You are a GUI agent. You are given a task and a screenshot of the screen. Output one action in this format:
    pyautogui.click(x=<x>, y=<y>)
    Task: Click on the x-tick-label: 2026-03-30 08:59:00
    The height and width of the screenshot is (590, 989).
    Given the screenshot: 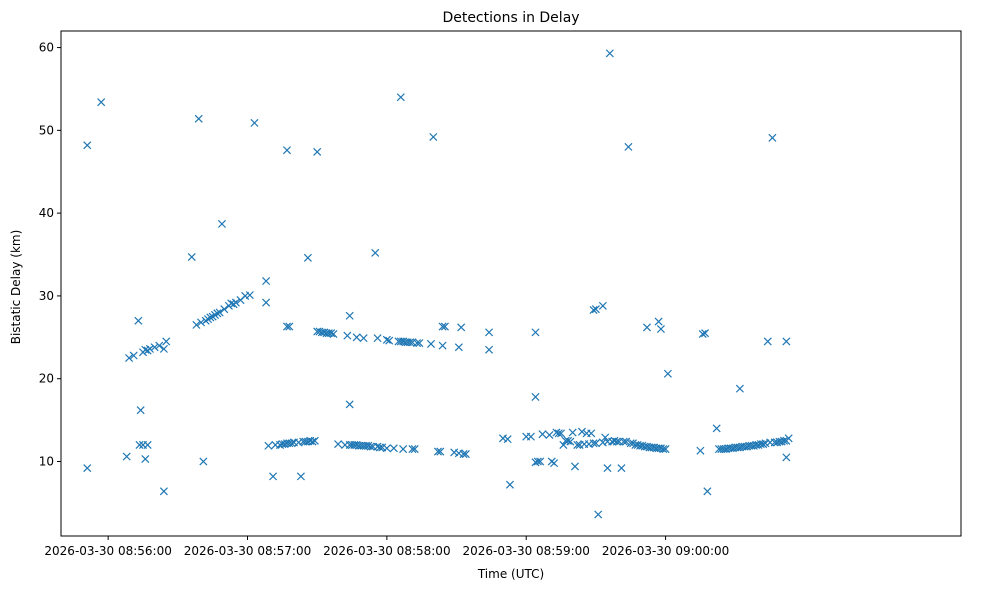 What is the action you would take?
    pyautogui.click(x=525, y=551)
    